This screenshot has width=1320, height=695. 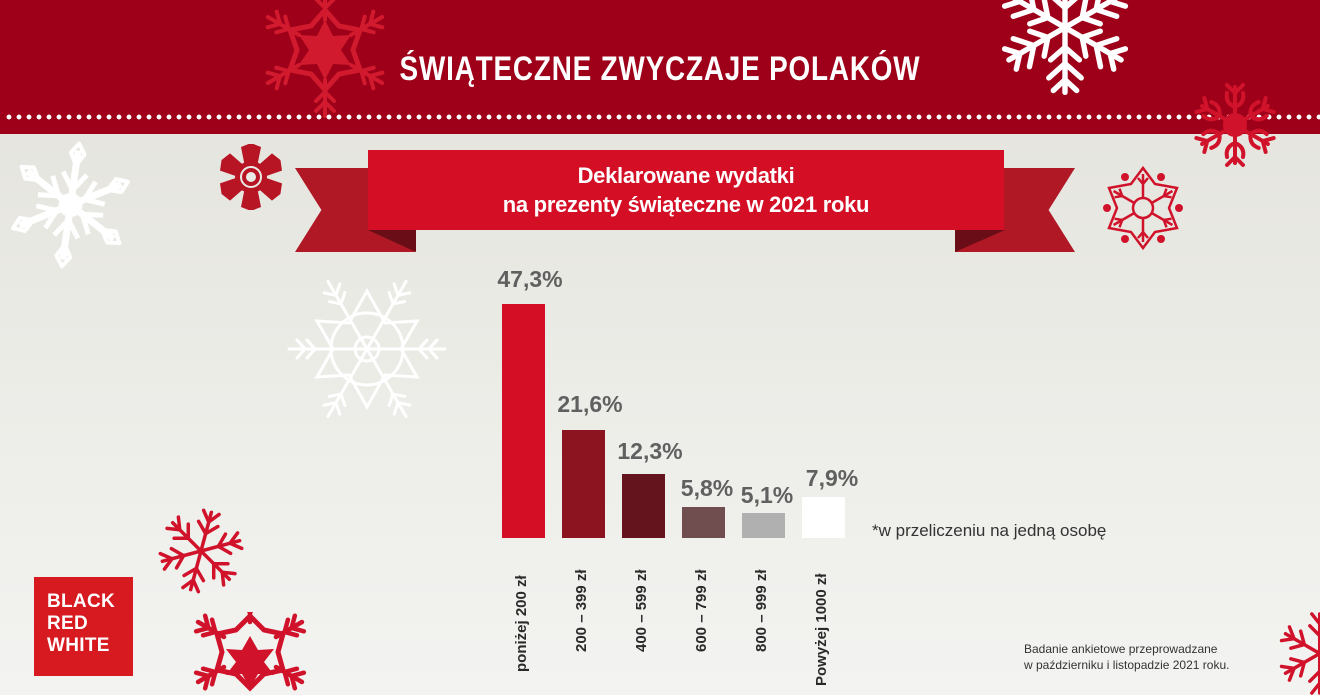 I want to click on category-label: 800 – 999 zł, so click(x=761, y=610).